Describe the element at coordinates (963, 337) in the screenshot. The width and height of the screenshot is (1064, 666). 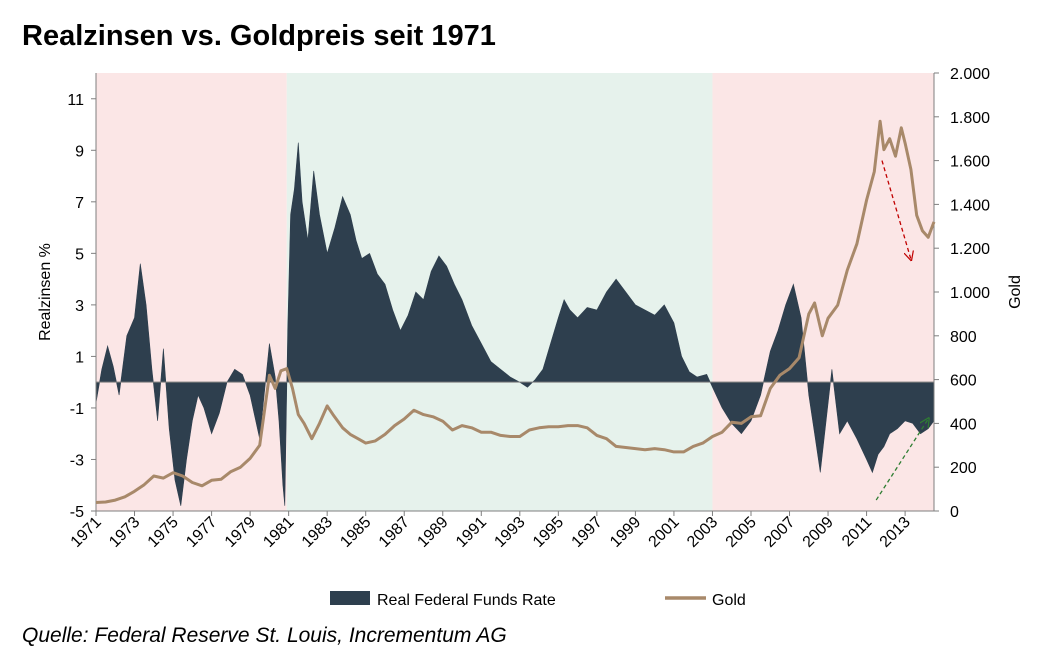
I see `y2-tick-label: 800` at that location.